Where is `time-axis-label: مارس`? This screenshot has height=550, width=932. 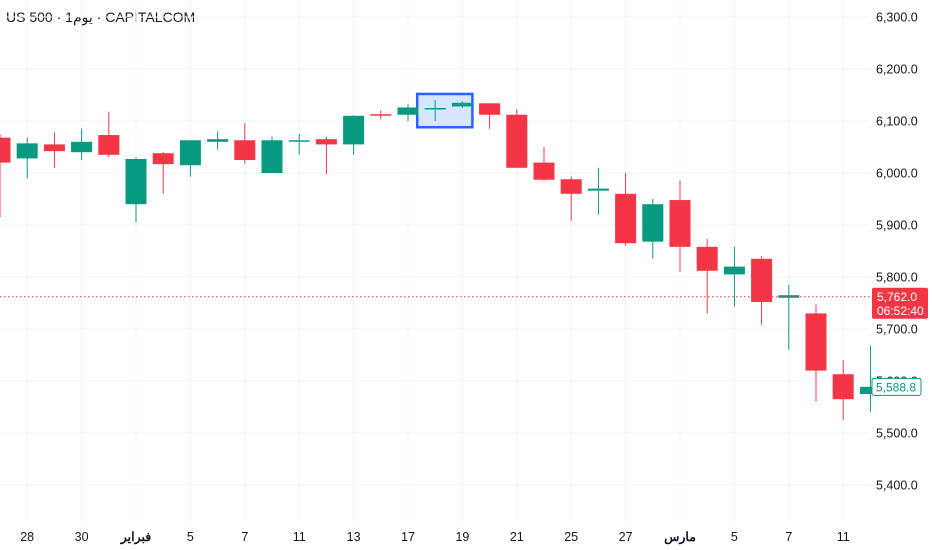
time-axis-label: مارس is located at coordinates (680, 537).